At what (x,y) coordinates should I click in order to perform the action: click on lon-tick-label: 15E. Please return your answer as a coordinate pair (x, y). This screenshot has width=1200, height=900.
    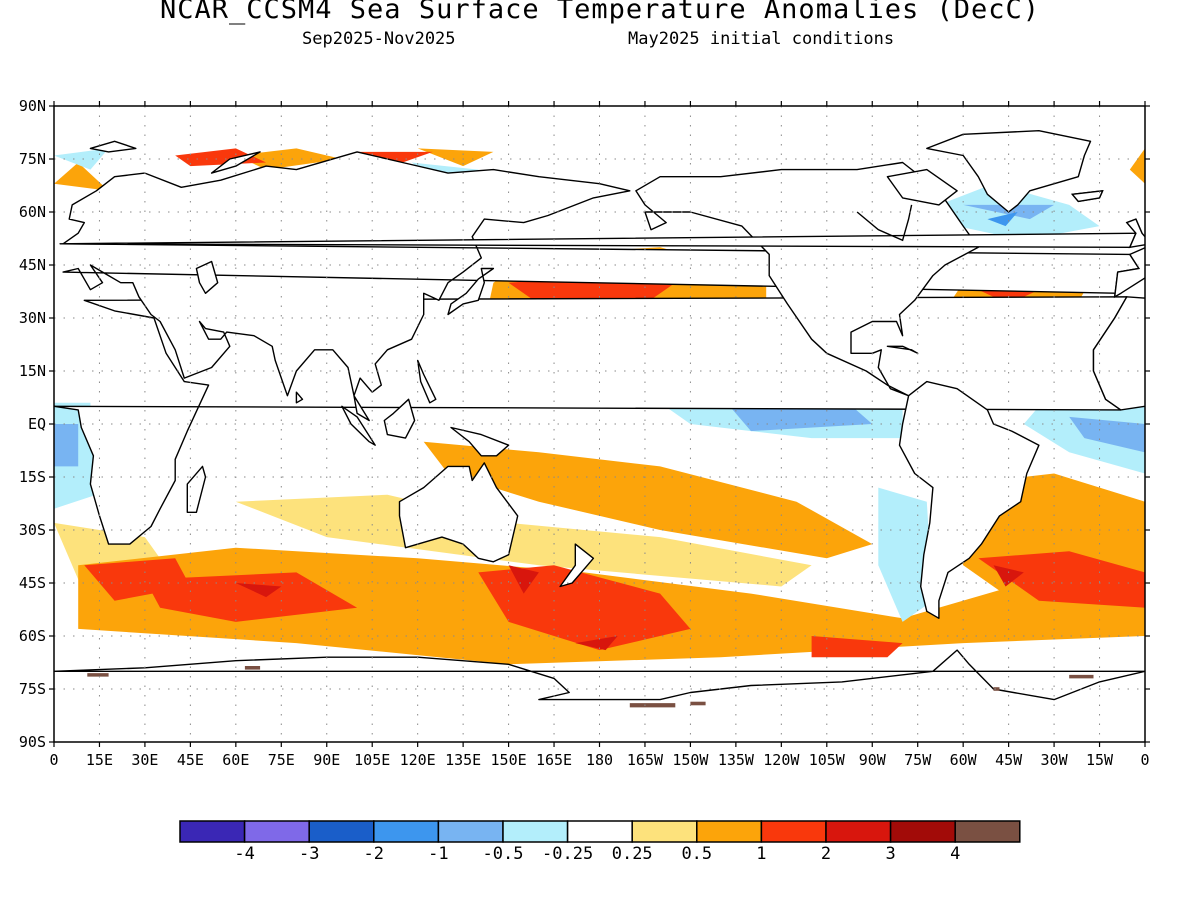
    Looking at the image, I should click on (99, 760).